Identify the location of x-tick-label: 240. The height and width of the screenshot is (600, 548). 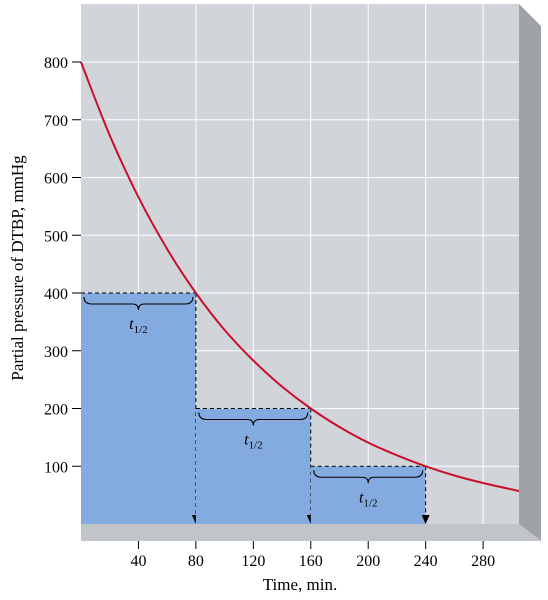
(426, 561).